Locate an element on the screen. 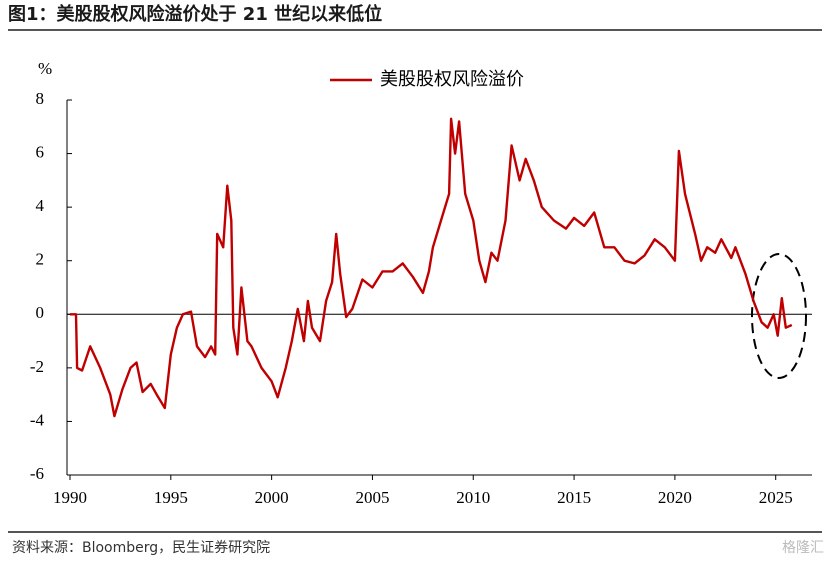  x-tick-label: 2010 is located at coordinates (473, 497).